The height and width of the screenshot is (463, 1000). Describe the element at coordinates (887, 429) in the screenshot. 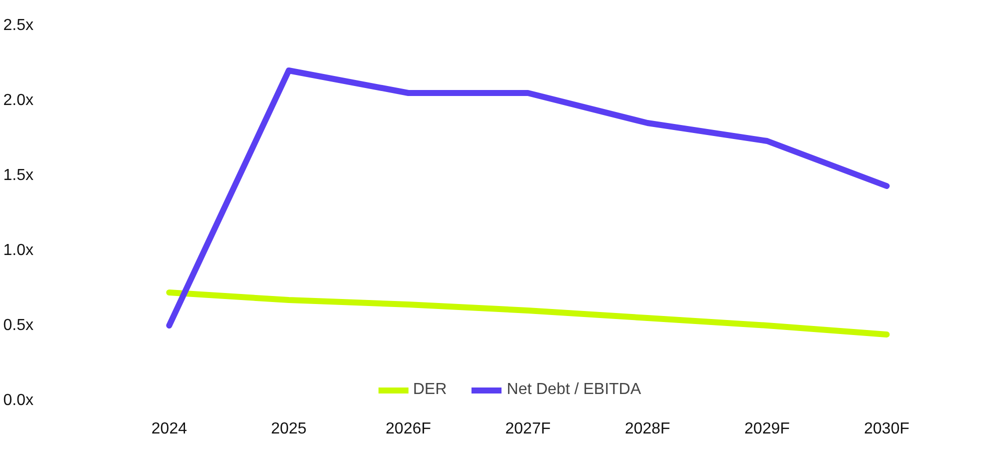

I see `x-tick-label: 2030F` at that location.